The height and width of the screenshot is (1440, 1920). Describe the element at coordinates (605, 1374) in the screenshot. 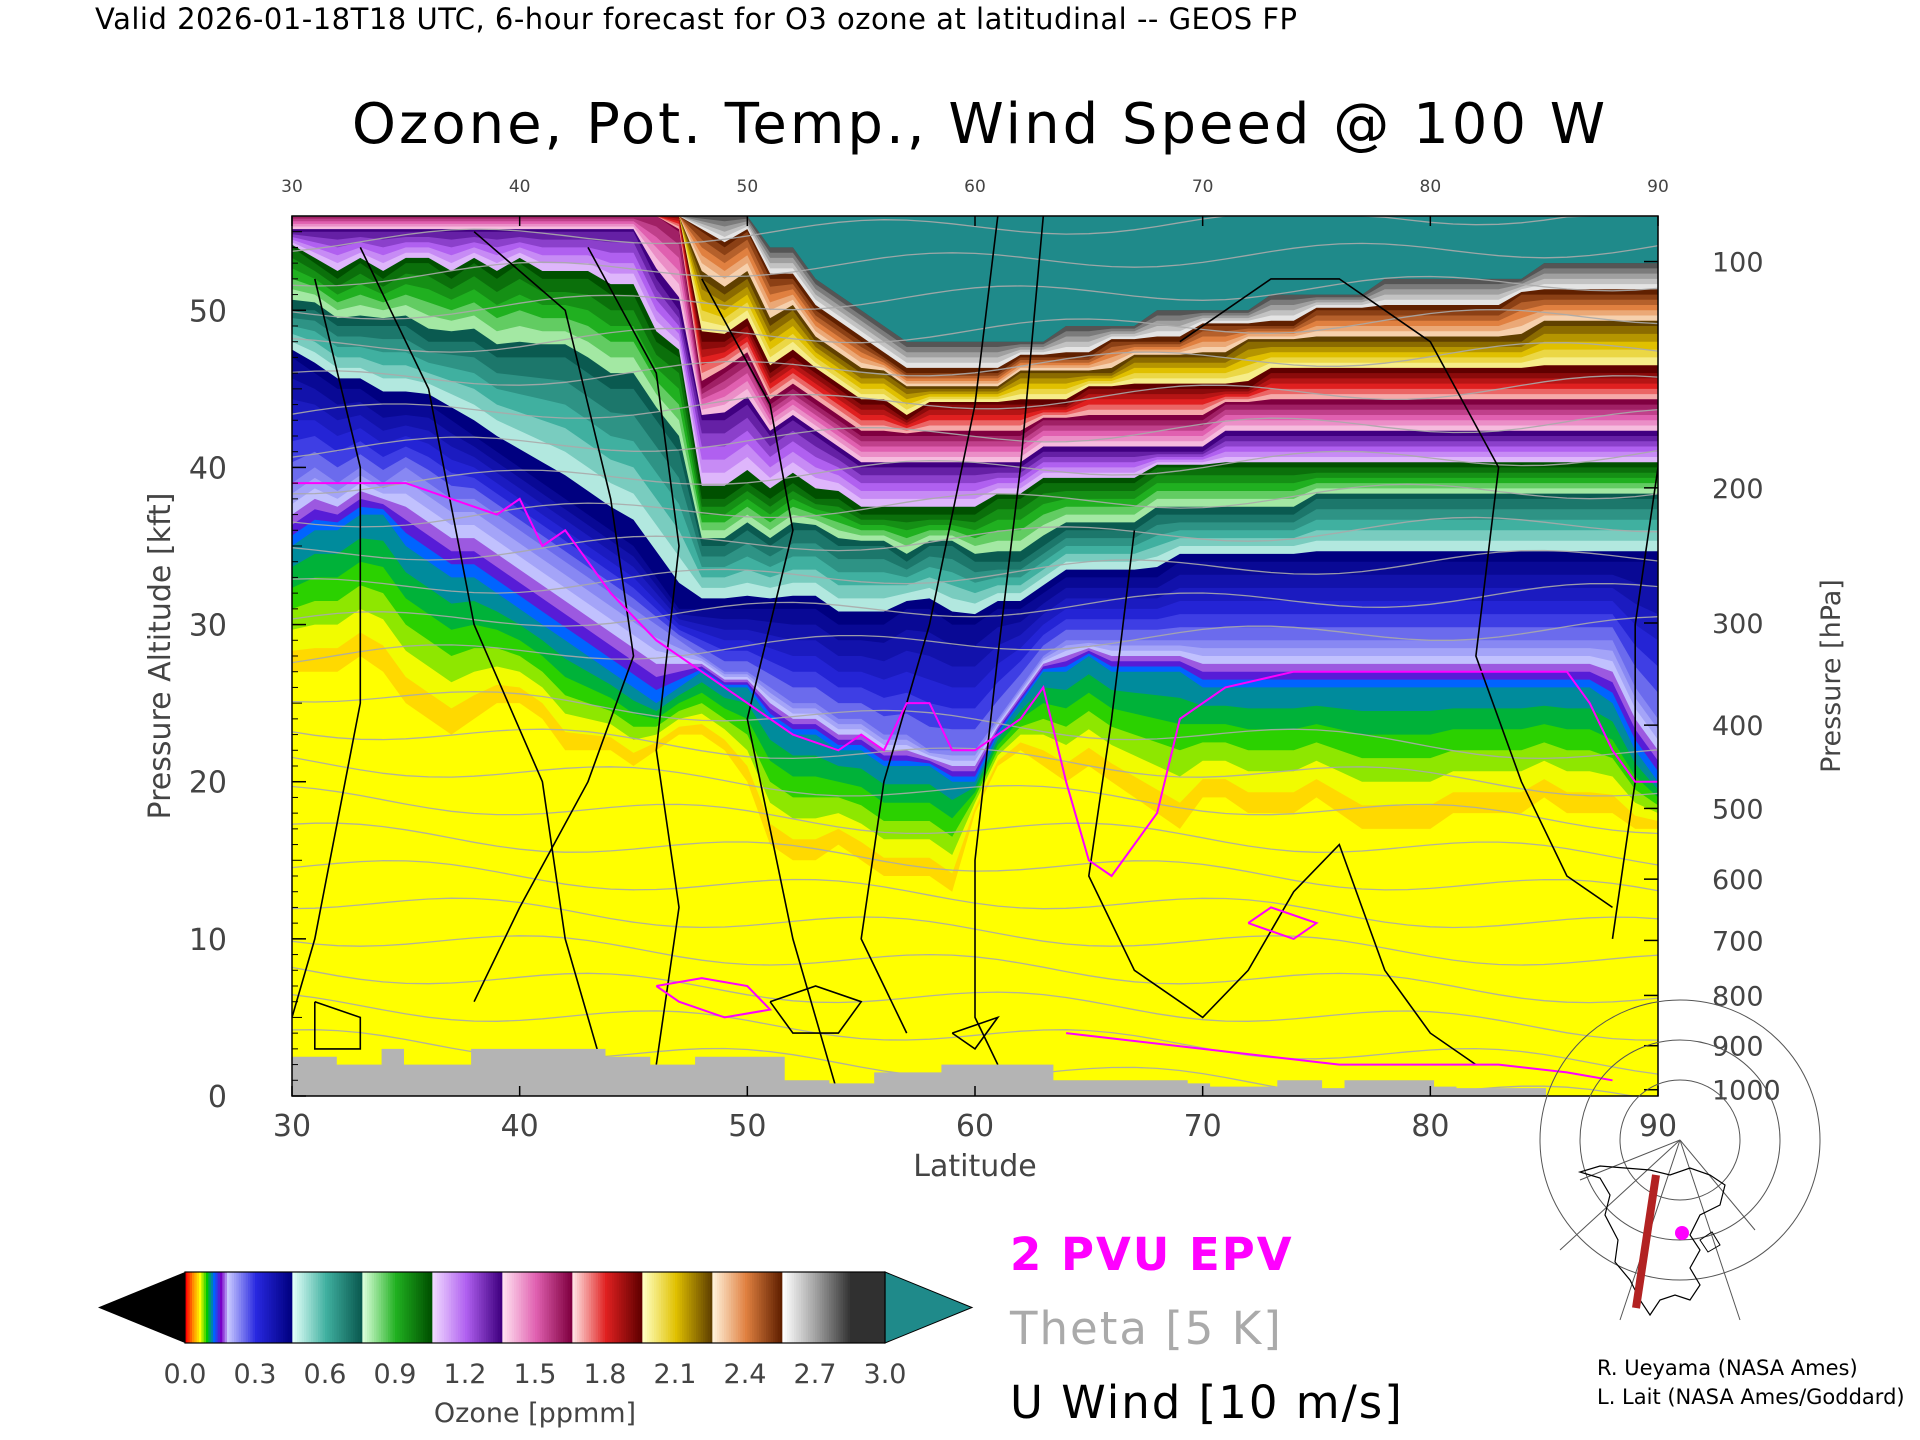

I see `colorbar-tick-label: 1.8` at that location.